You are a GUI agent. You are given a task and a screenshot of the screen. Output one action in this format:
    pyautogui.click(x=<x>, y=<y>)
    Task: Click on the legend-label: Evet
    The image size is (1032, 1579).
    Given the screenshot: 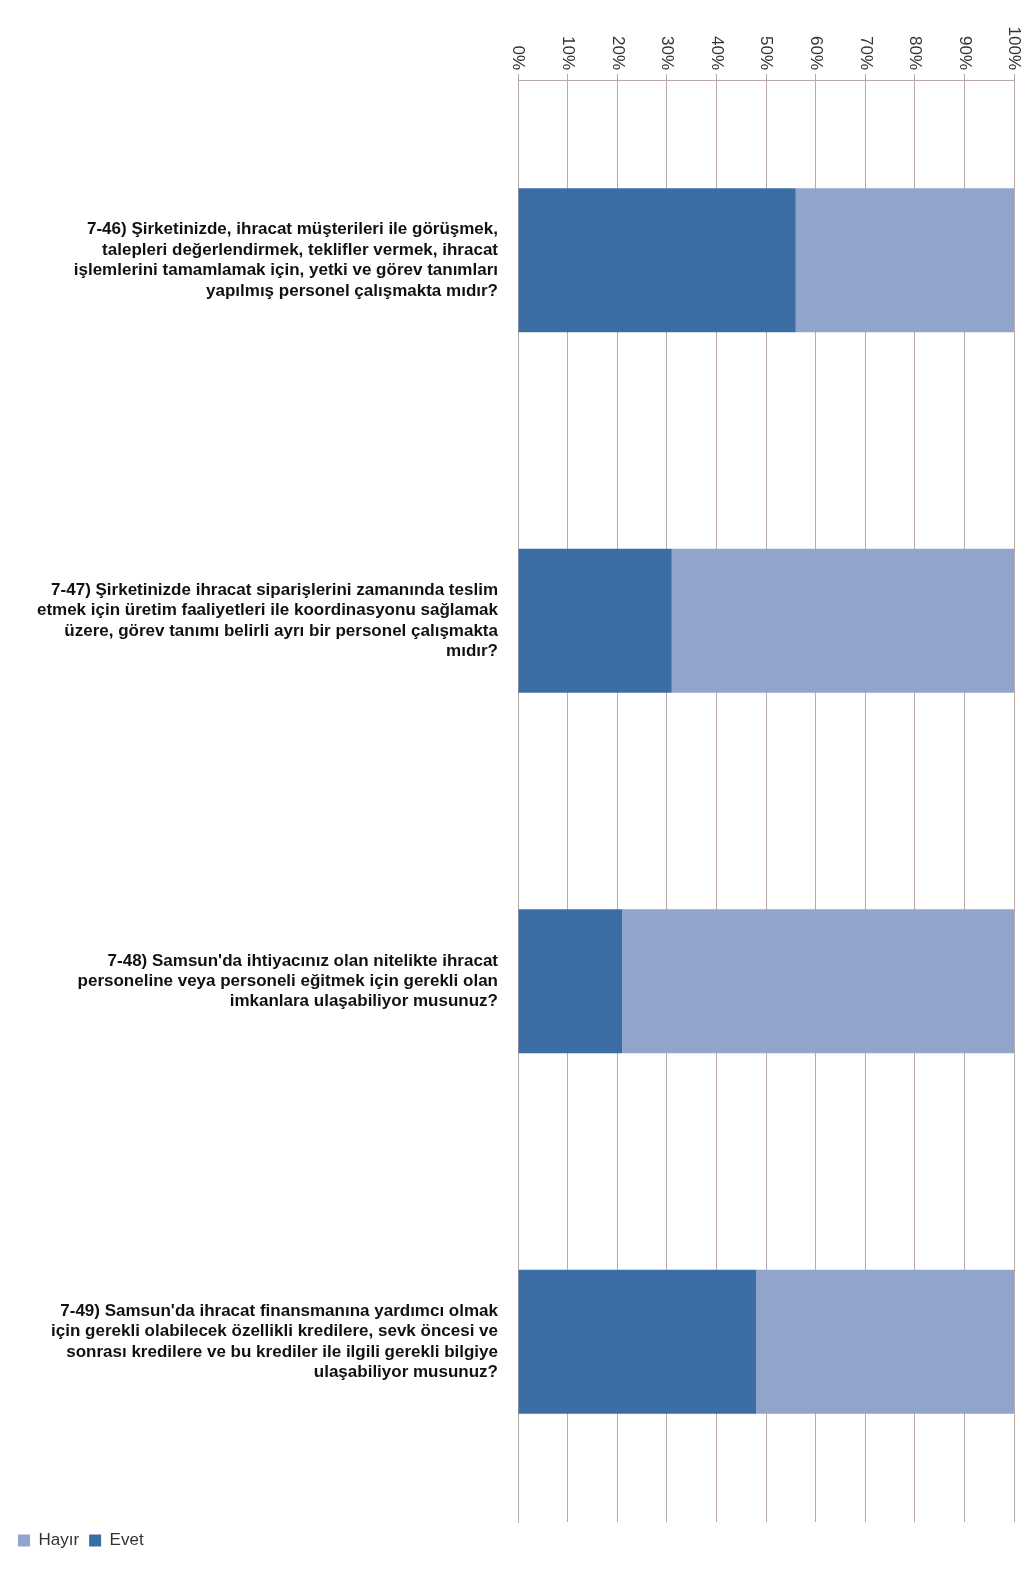 What is the action you would take?
    pyautogui.click(x=126, y=1540)
    